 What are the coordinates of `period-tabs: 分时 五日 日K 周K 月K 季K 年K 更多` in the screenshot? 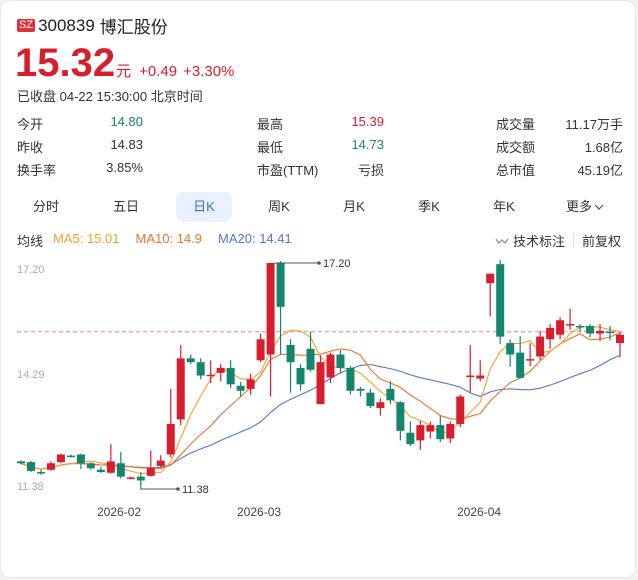 It's located at (319, 207).